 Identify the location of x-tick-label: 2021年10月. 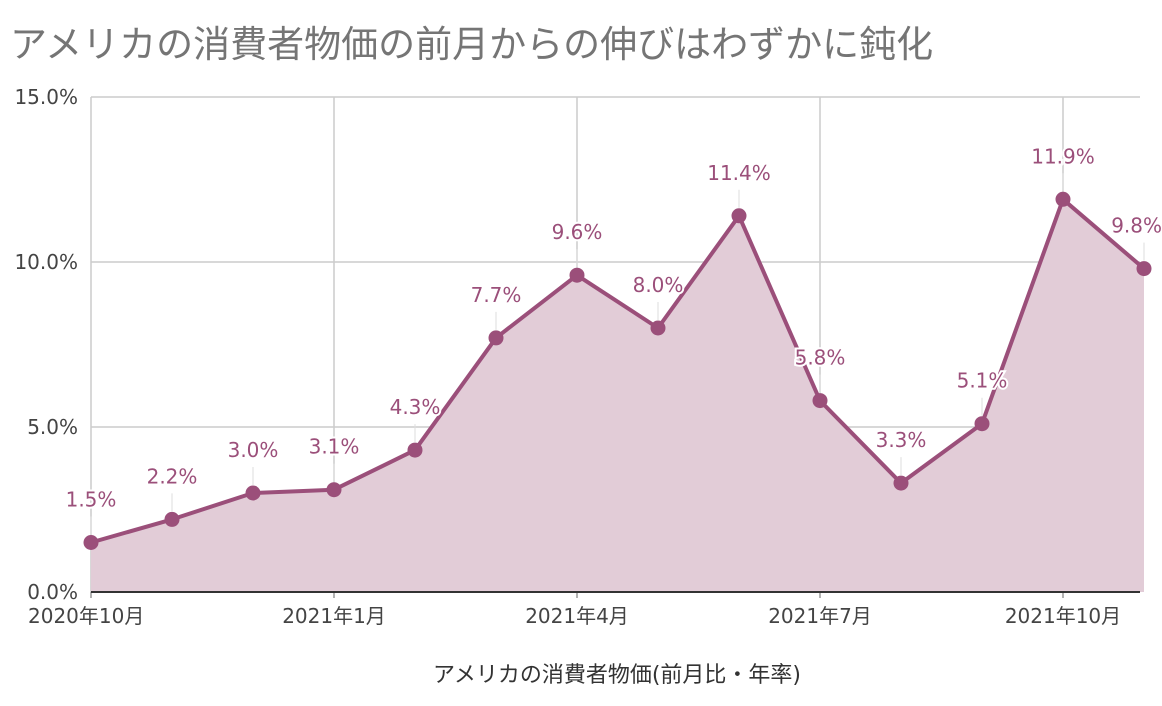
(1063, 616).